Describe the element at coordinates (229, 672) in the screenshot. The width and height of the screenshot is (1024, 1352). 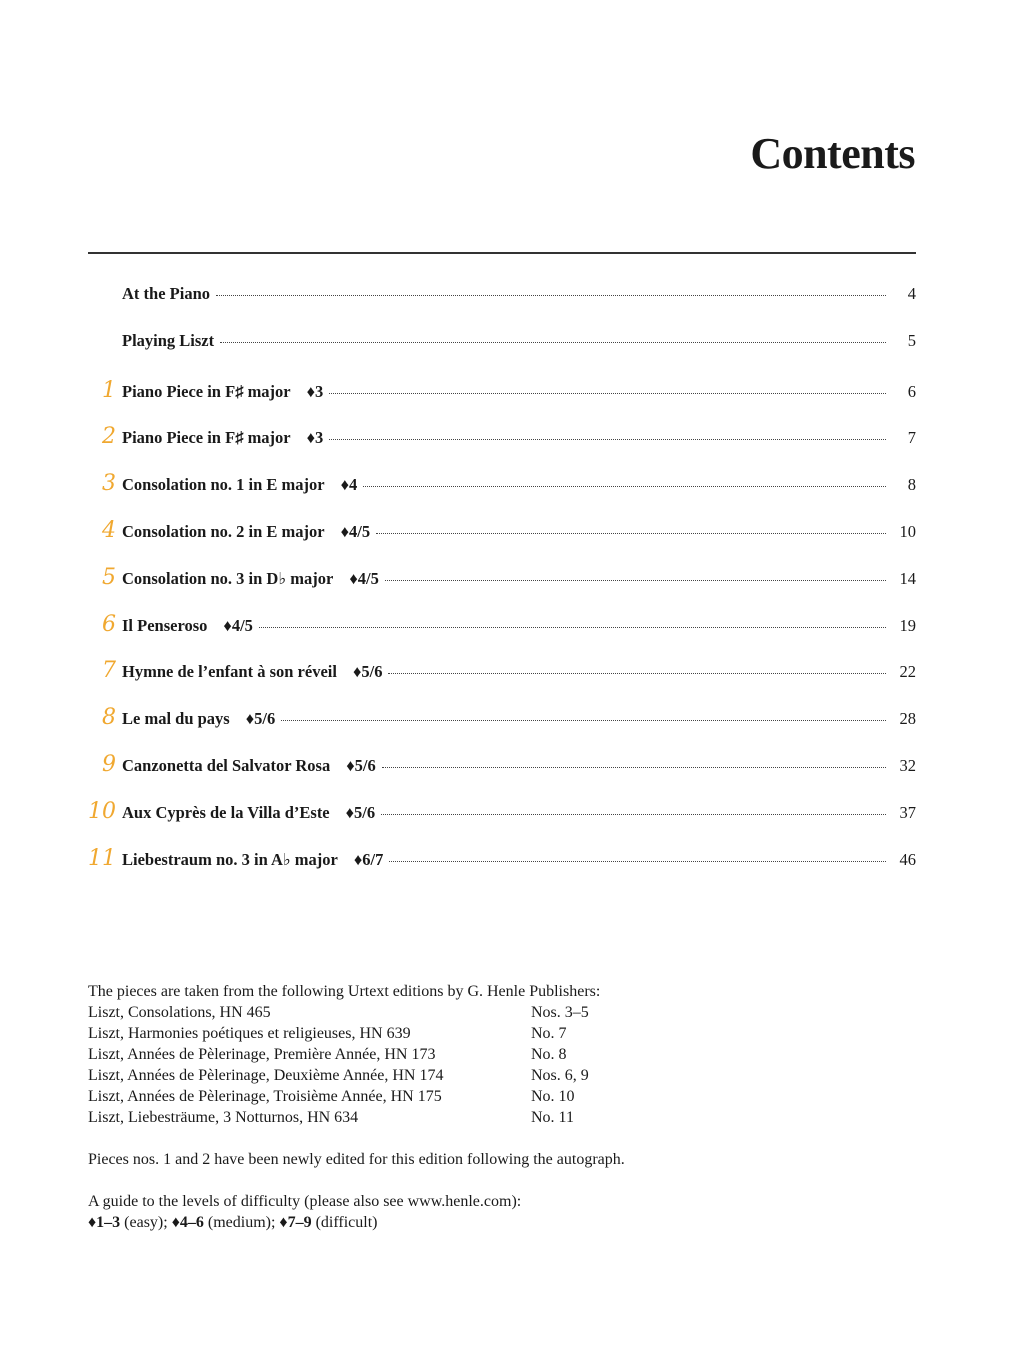
I see `entry-title: Hymne de l’enfant à son réveil` at that location.